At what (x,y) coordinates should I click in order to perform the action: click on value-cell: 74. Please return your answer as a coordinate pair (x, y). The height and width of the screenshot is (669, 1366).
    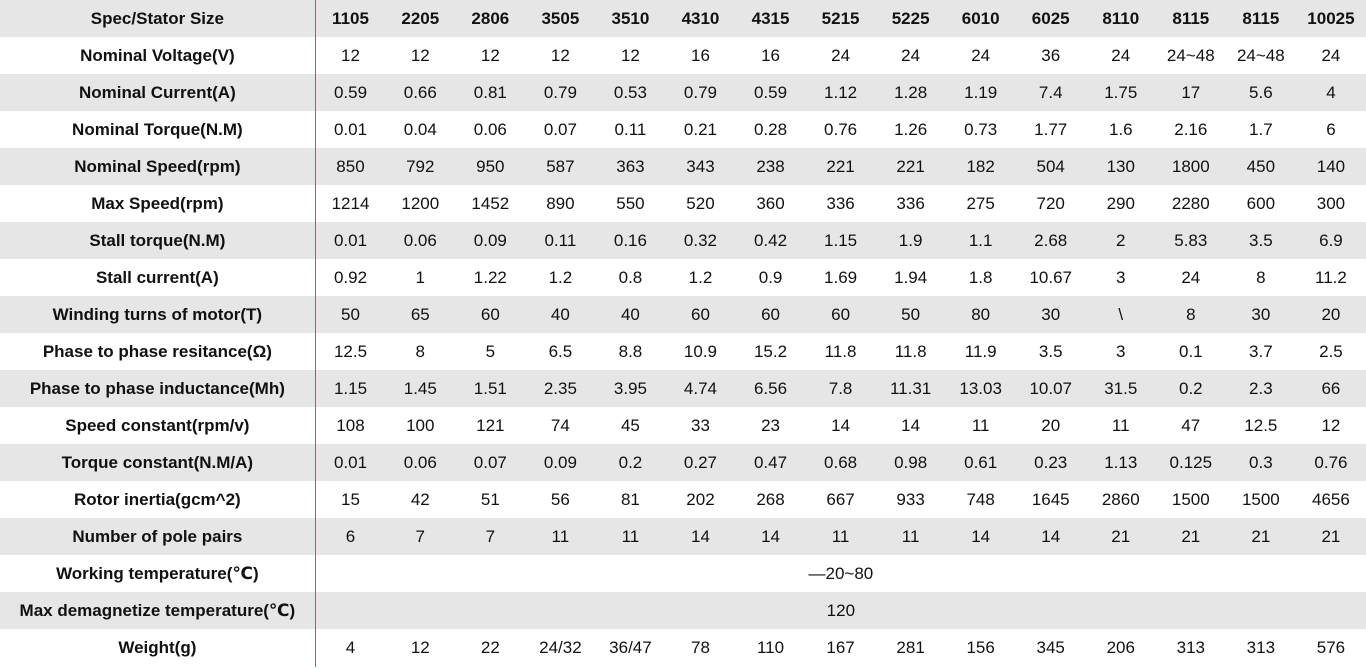
    Looking at the image, I should click on (560, 425).